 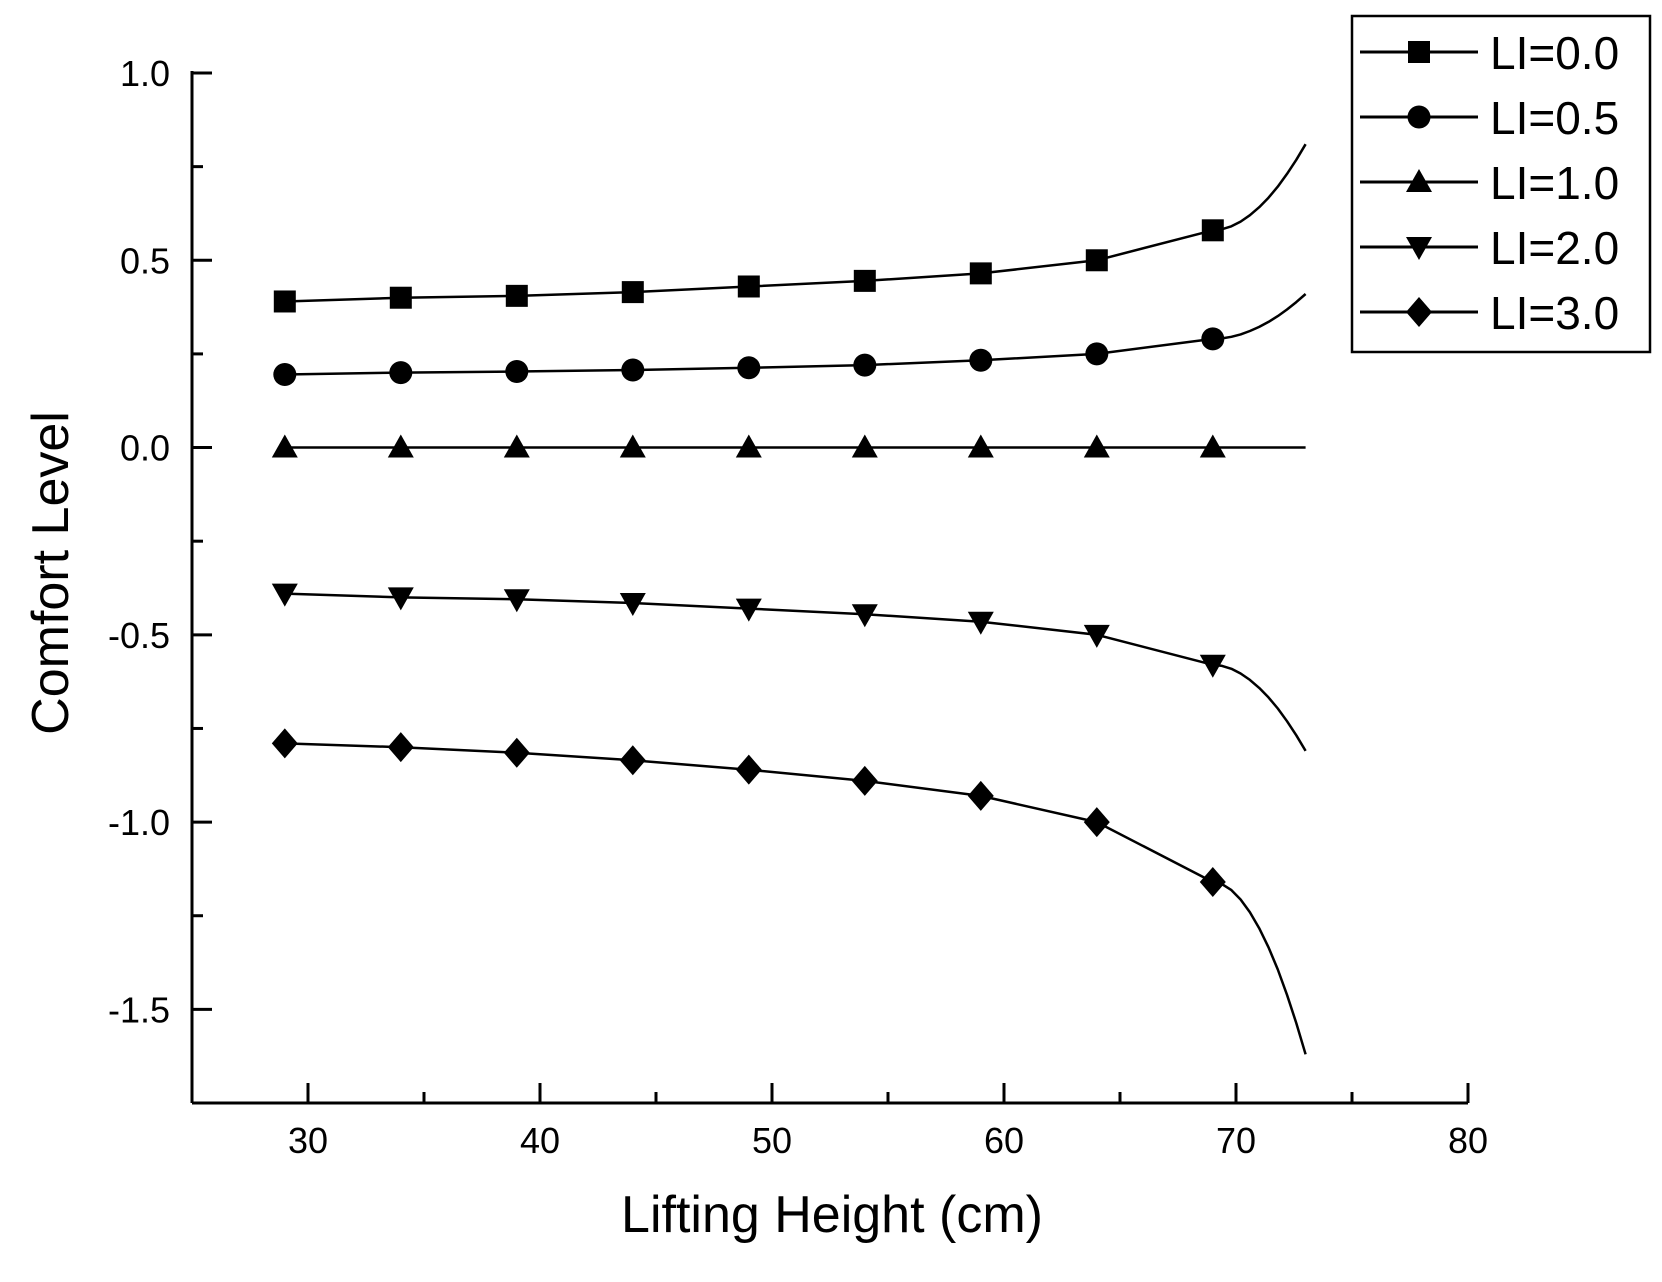 I want to click on x-tick-label: 40, so click(x=540, y=1140).